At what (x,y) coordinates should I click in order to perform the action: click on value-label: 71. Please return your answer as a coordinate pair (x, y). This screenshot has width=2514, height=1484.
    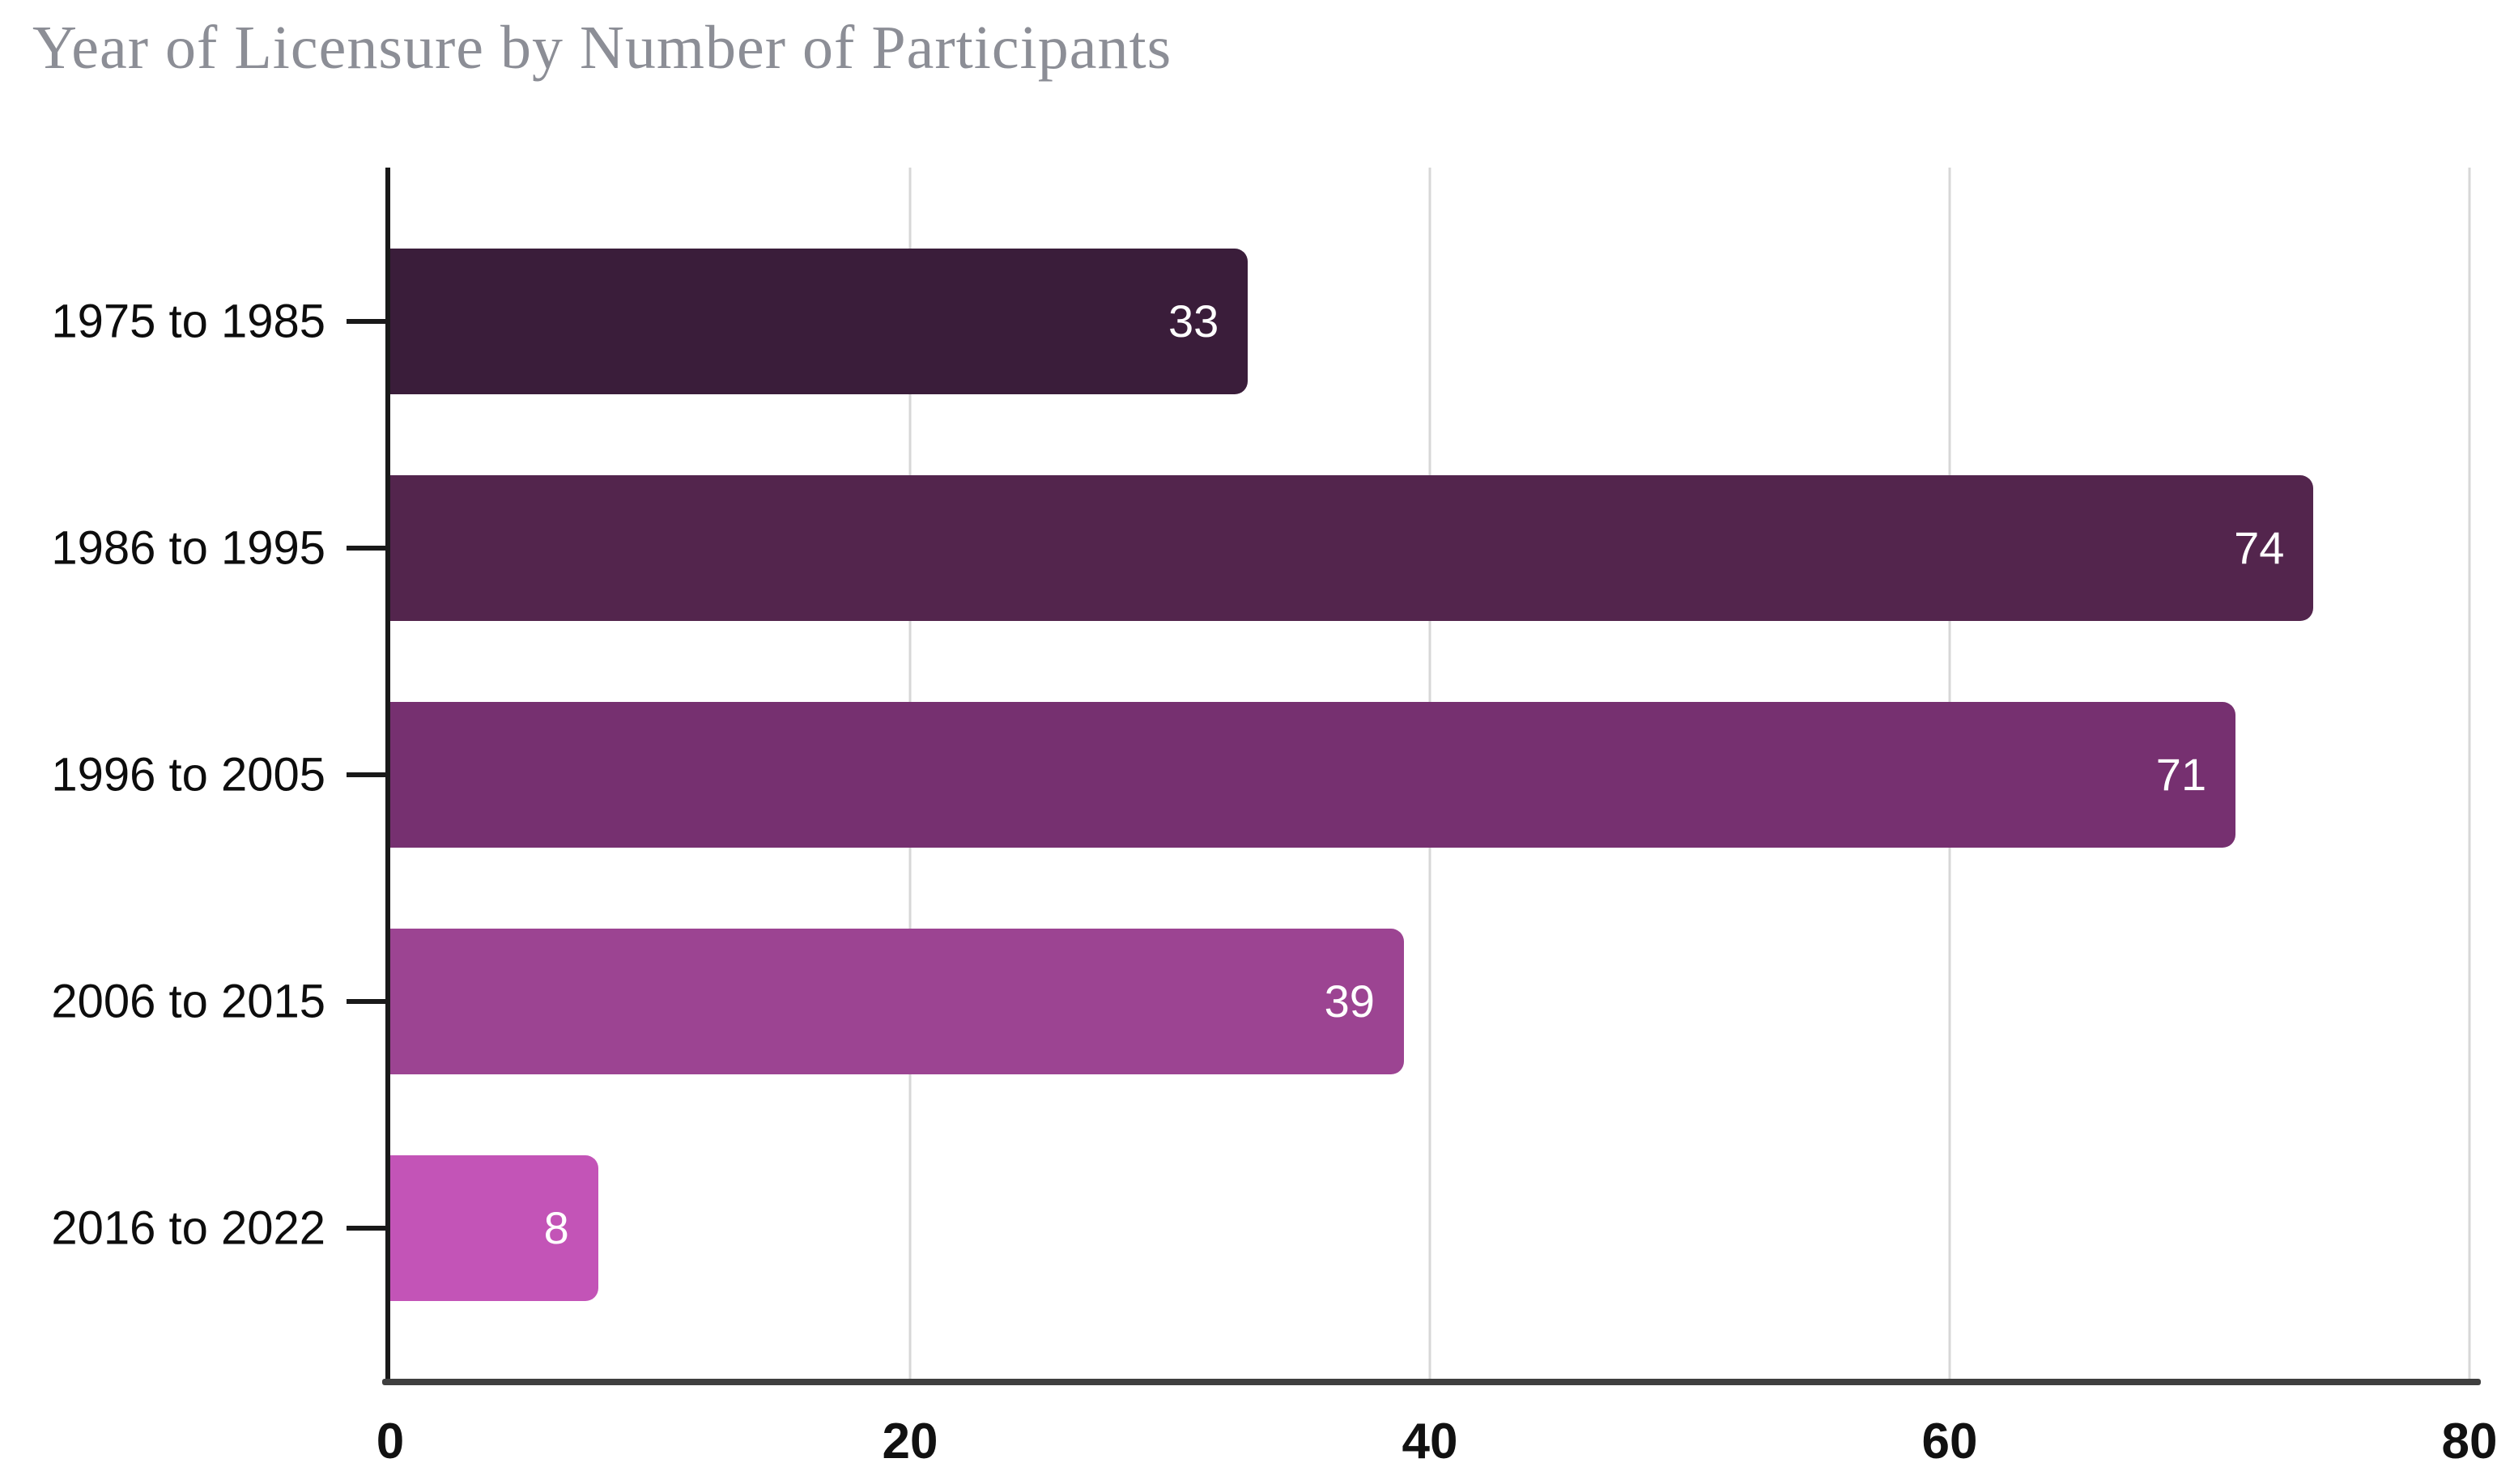
    Looking at the image, I should click on (2181, 774).